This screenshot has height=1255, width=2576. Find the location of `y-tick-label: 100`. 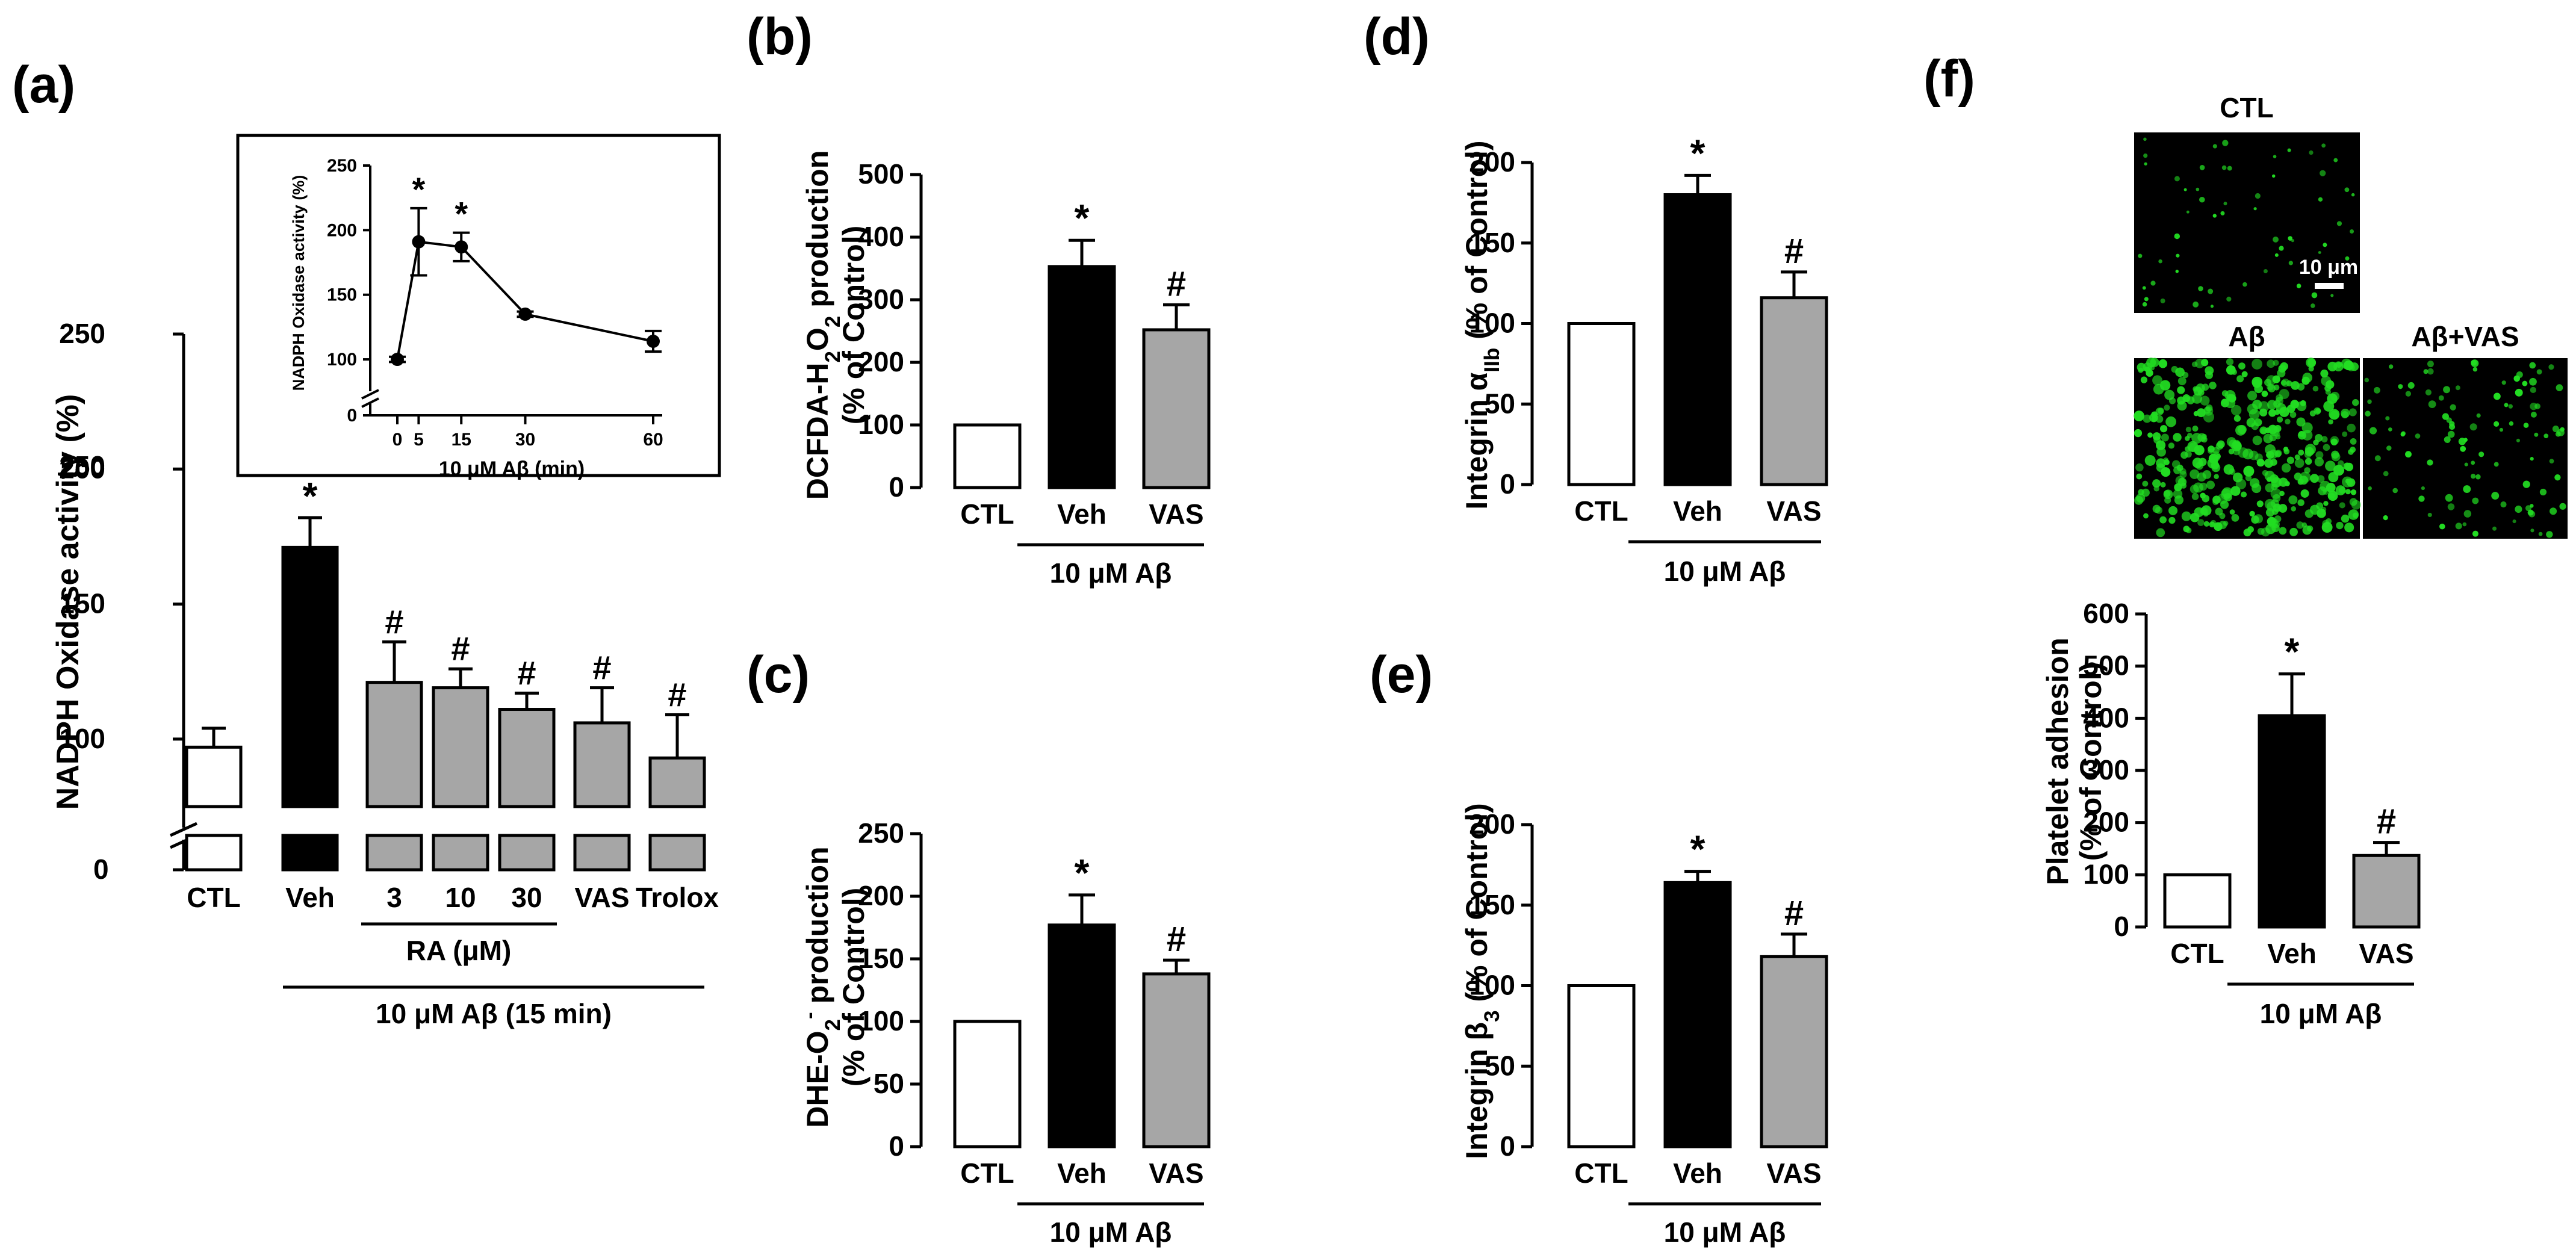

y-tick-label: 100 is located at coordinates (1492, 986).